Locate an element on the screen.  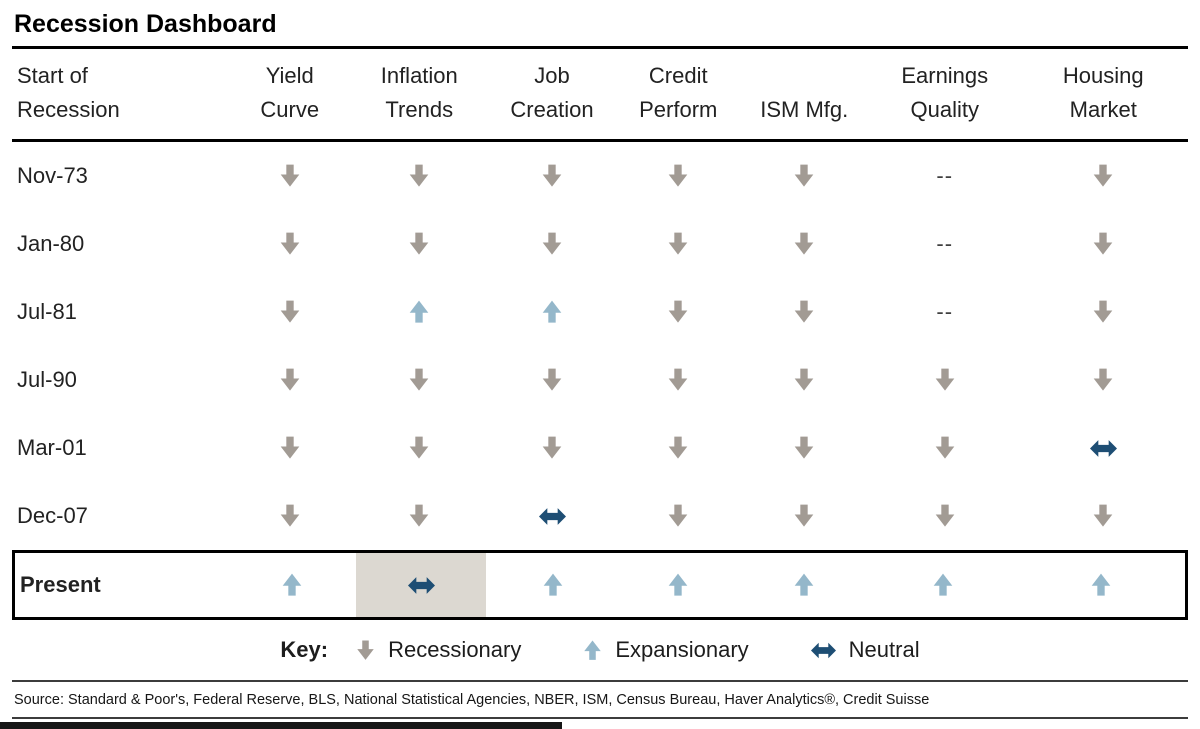
row-label: Jul-90 is located at coordinates (47, 380).